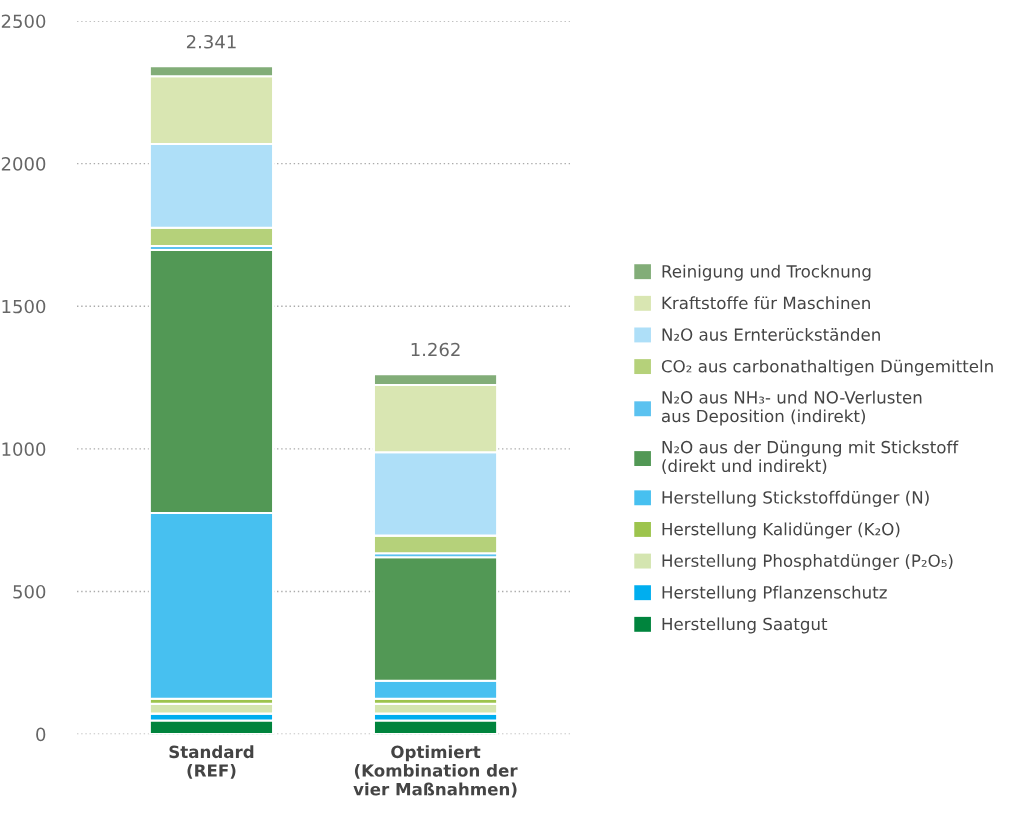 This screenshot has height=839, width=1027. Describe the element at coordinates (807, 562) in the screenshot. I see `legend-label: Herstellung Phosphatdünger (P₂O₅)` at that location.